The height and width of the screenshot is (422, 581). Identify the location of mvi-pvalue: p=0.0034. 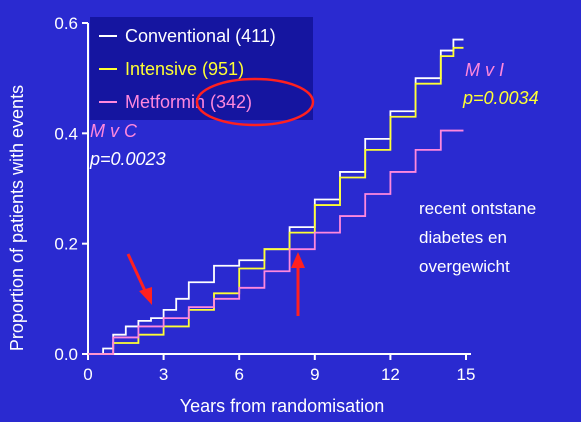
(500, 98).